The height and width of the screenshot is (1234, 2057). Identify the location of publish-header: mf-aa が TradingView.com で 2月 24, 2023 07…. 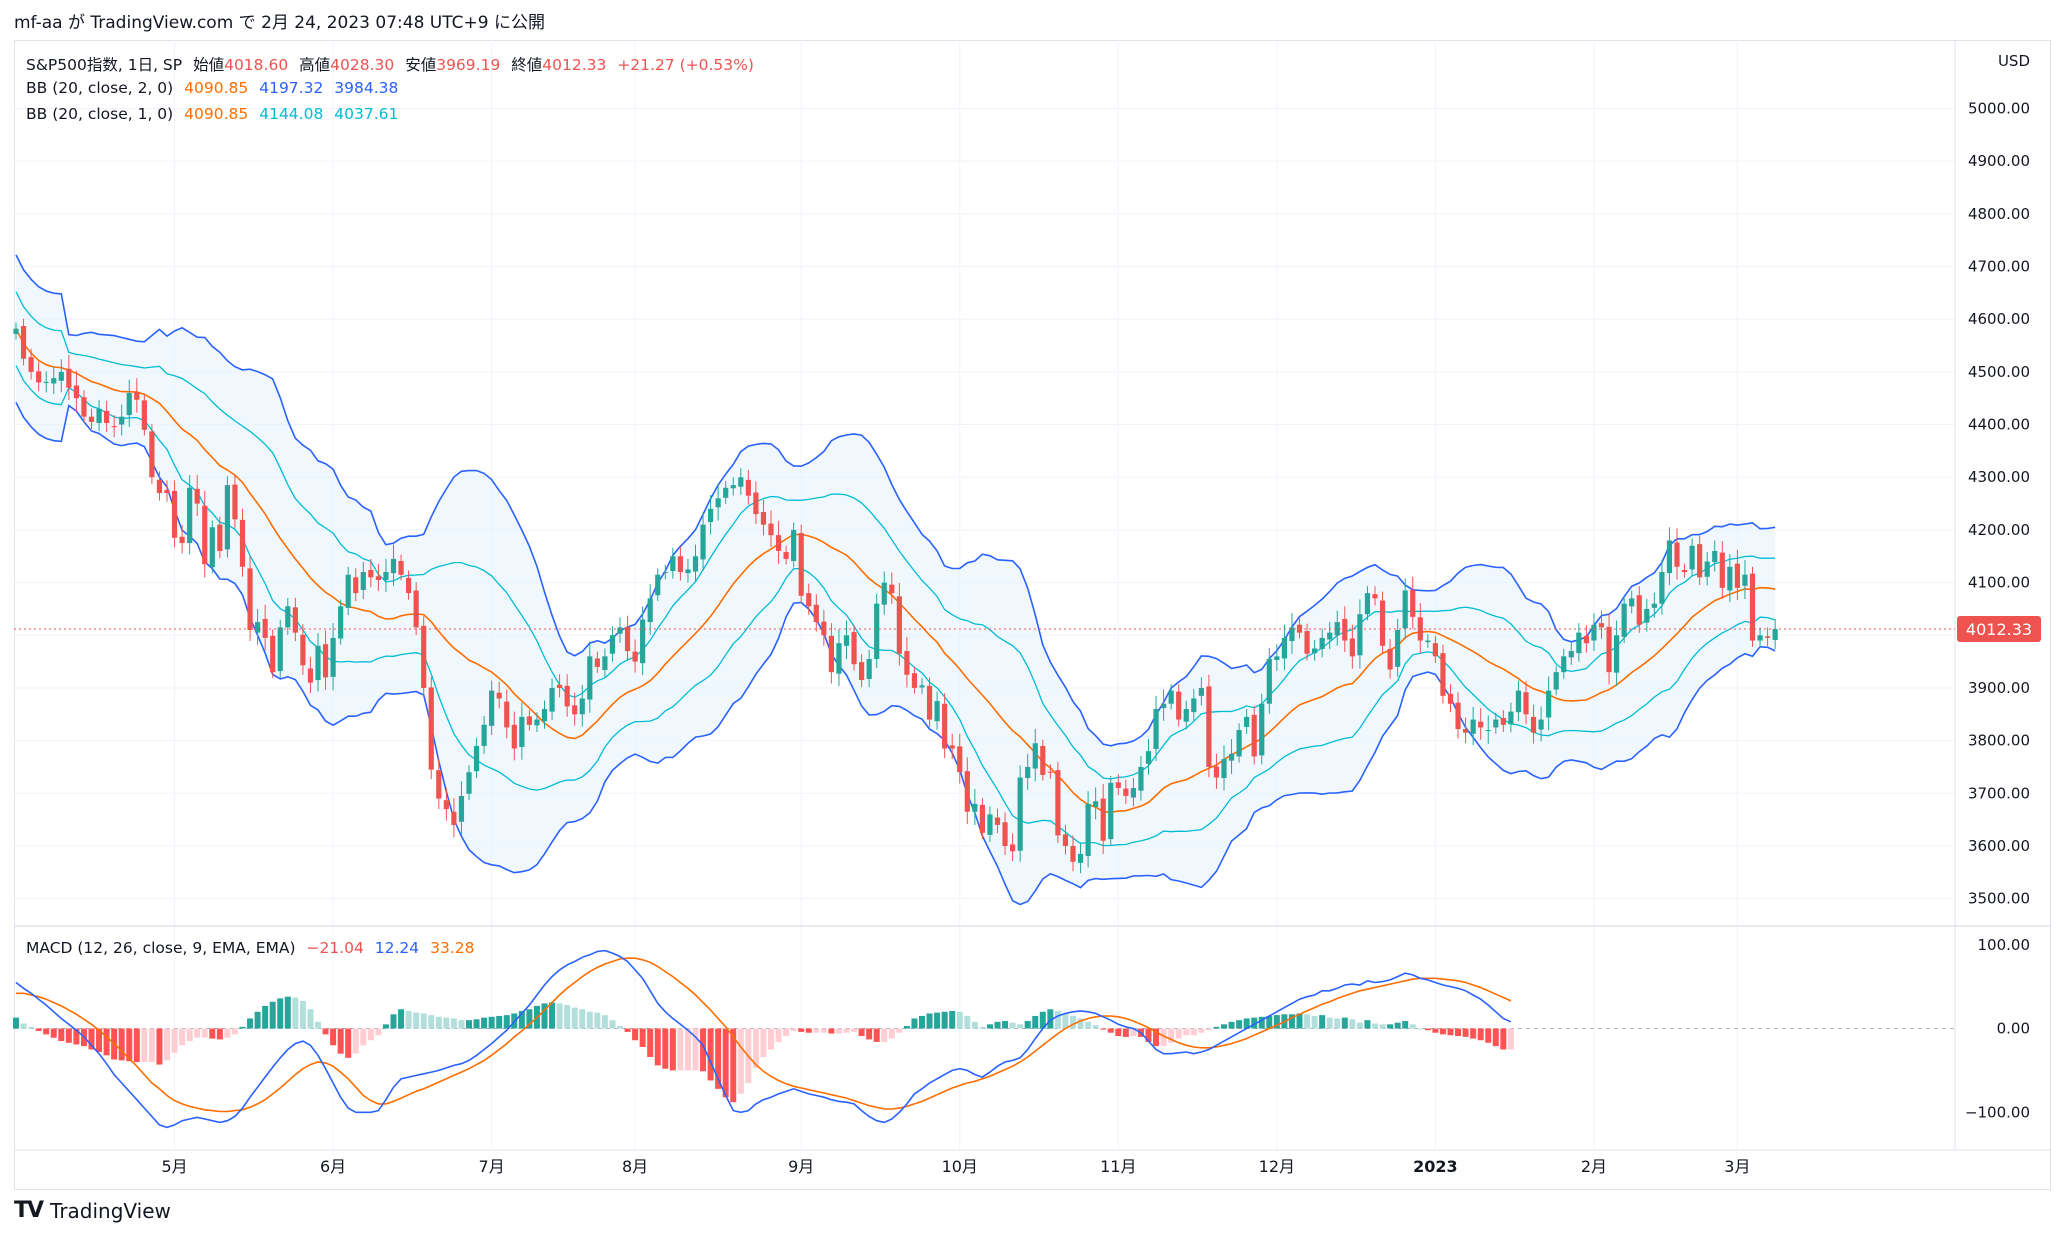
(279, 23).